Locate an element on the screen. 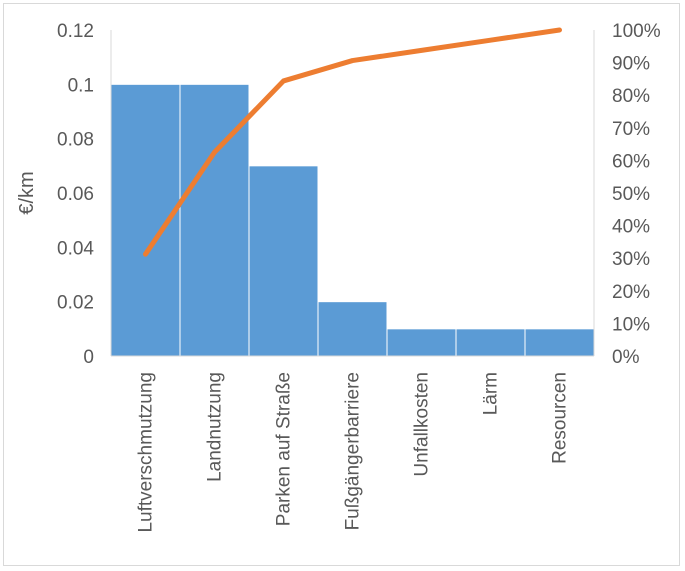  y-ticks-layer: 0 0.02 0.04 0.06 0.08 0.1 0.12 is located at coordinates (75, 194).